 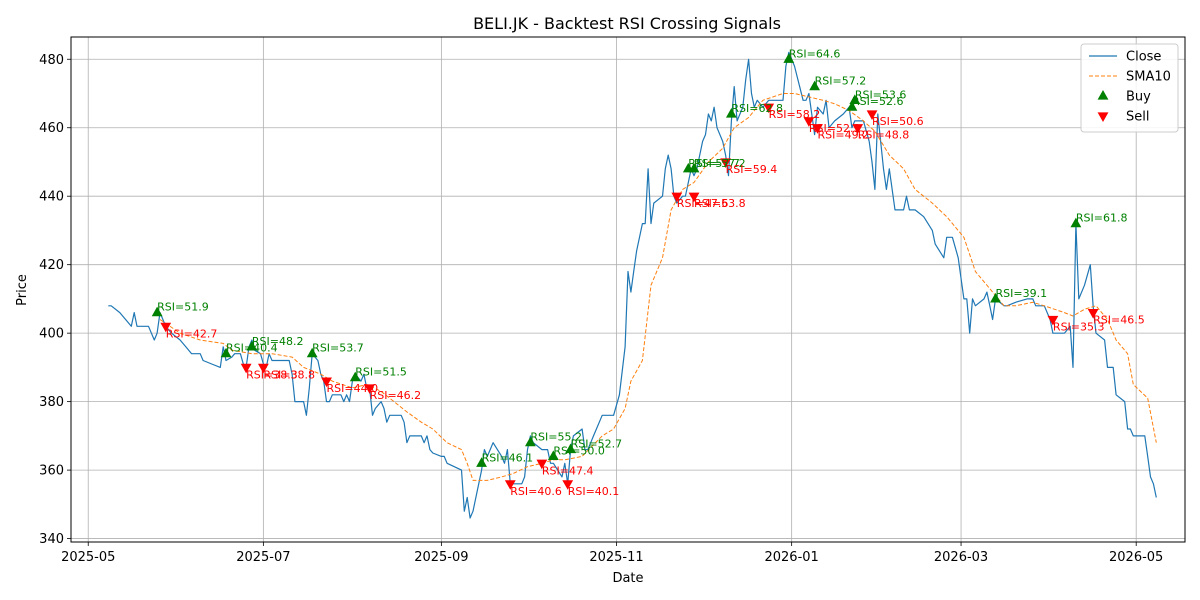 I want to click on sell-annotation: RSI=46.2, so click(x=396, y=395).